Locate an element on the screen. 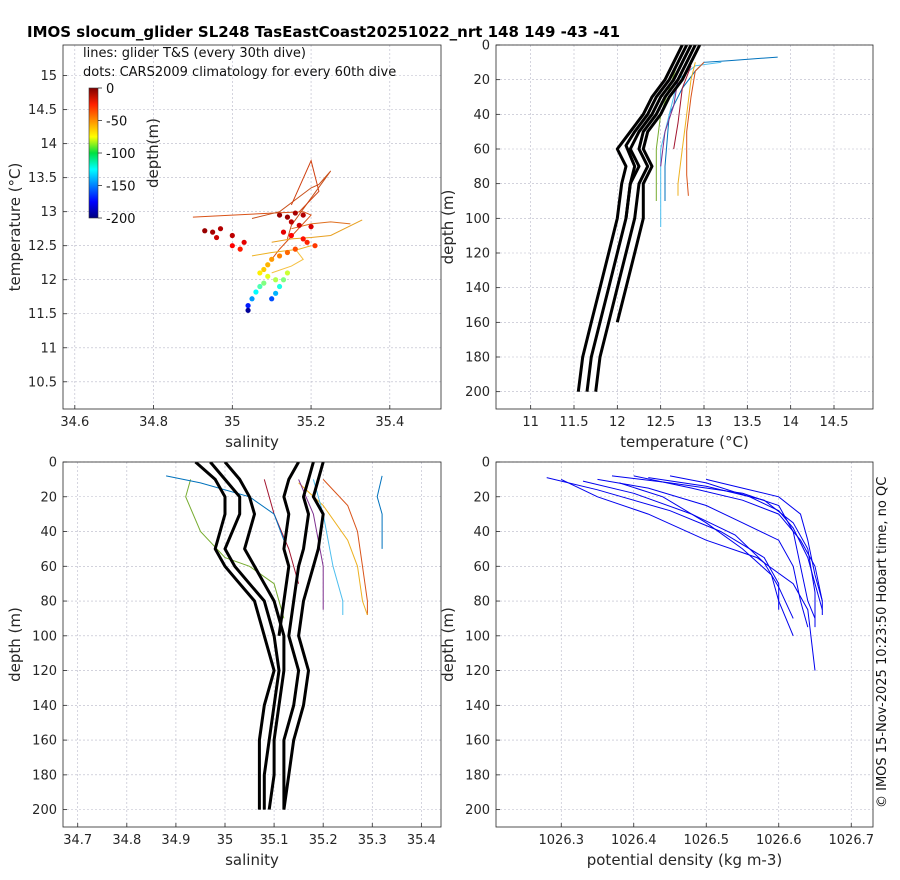 The image size is (900, 880). colorbar-gradient is located at coordinates (93, 153).